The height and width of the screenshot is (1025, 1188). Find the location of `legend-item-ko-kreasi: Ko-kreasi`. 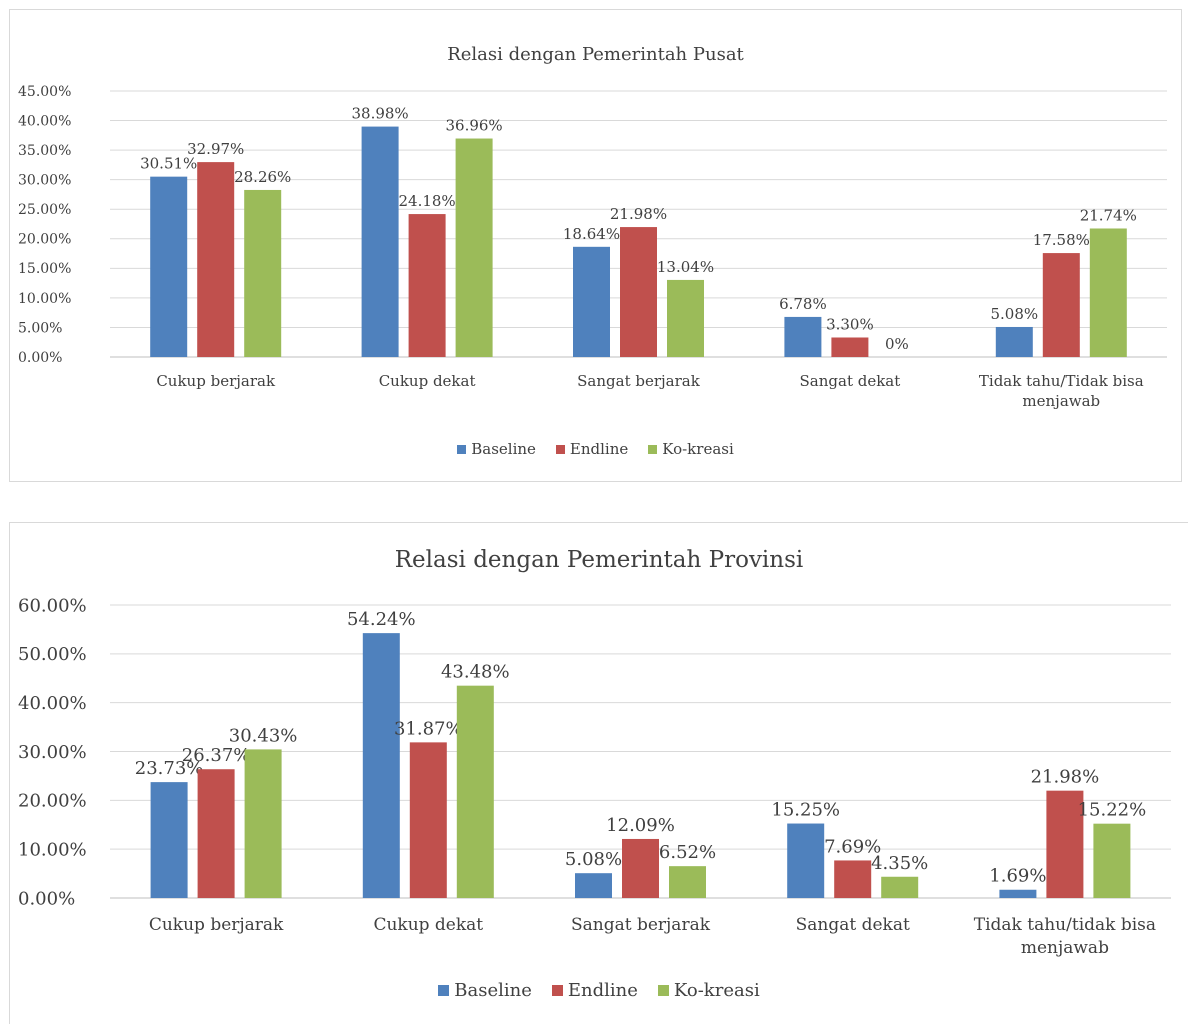

legend-item-ko-kreasi: Ko-kreasi is located at coordinates (691, 449).